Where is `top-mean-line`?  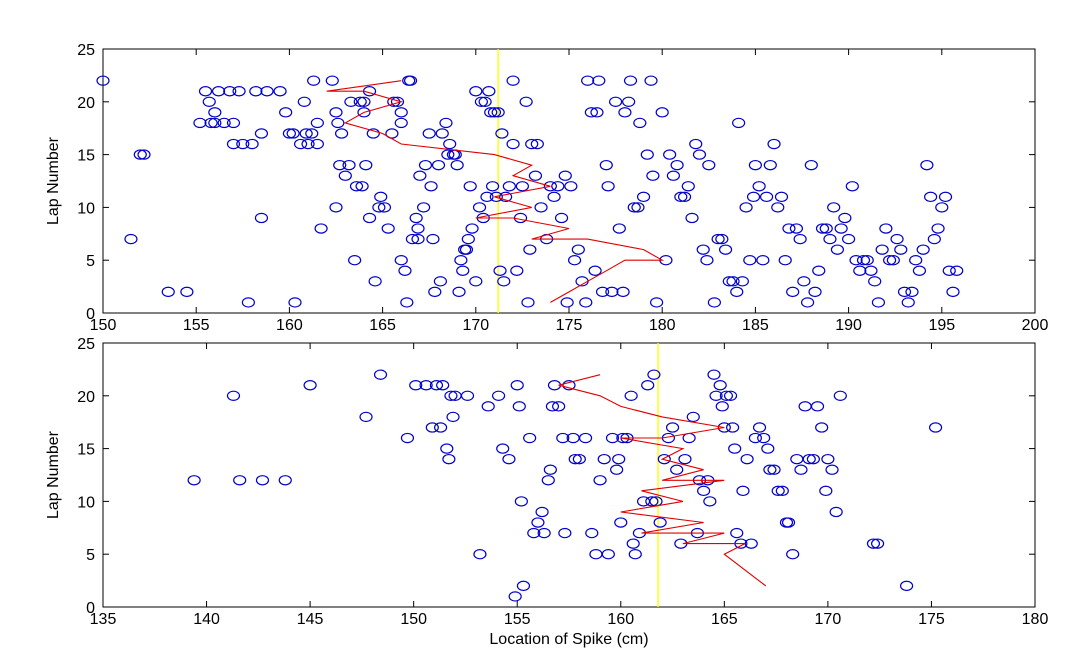 top-mean-line is located at coordinates (495, 191).